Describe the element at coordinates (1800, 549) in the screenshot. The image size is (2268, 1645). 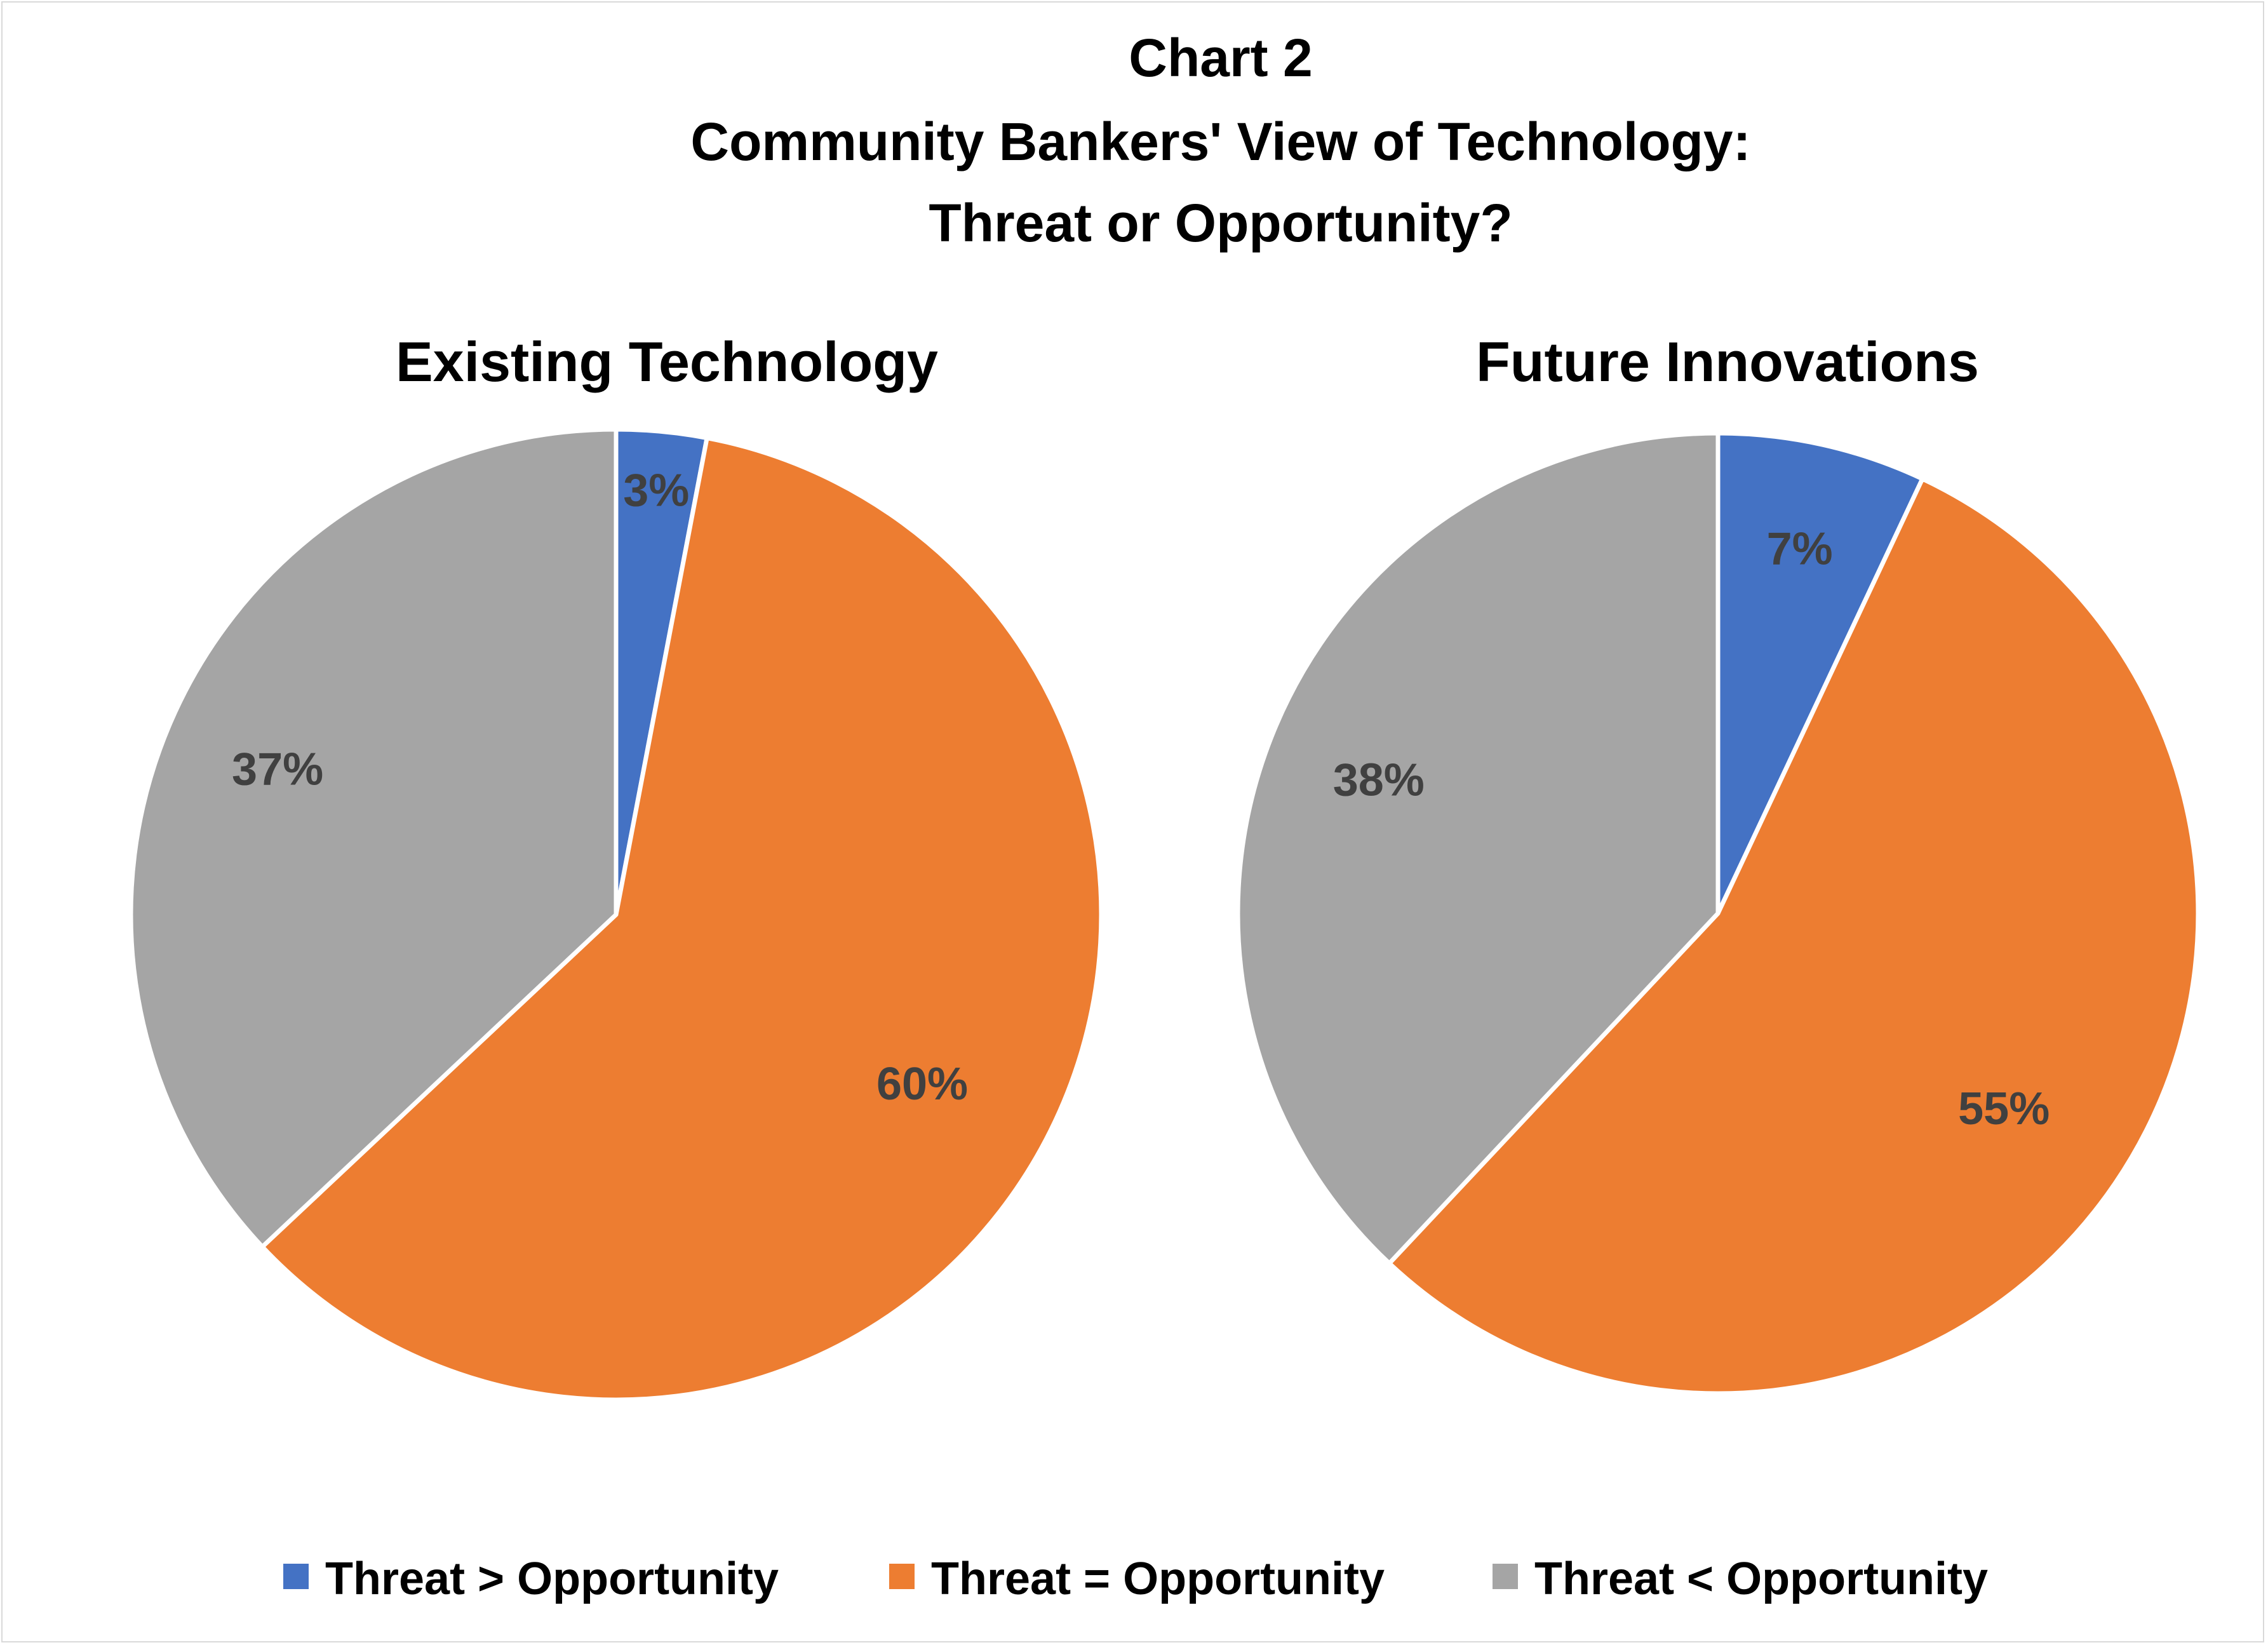
I see `data-label-future-threat-greater: 7%` at that location.